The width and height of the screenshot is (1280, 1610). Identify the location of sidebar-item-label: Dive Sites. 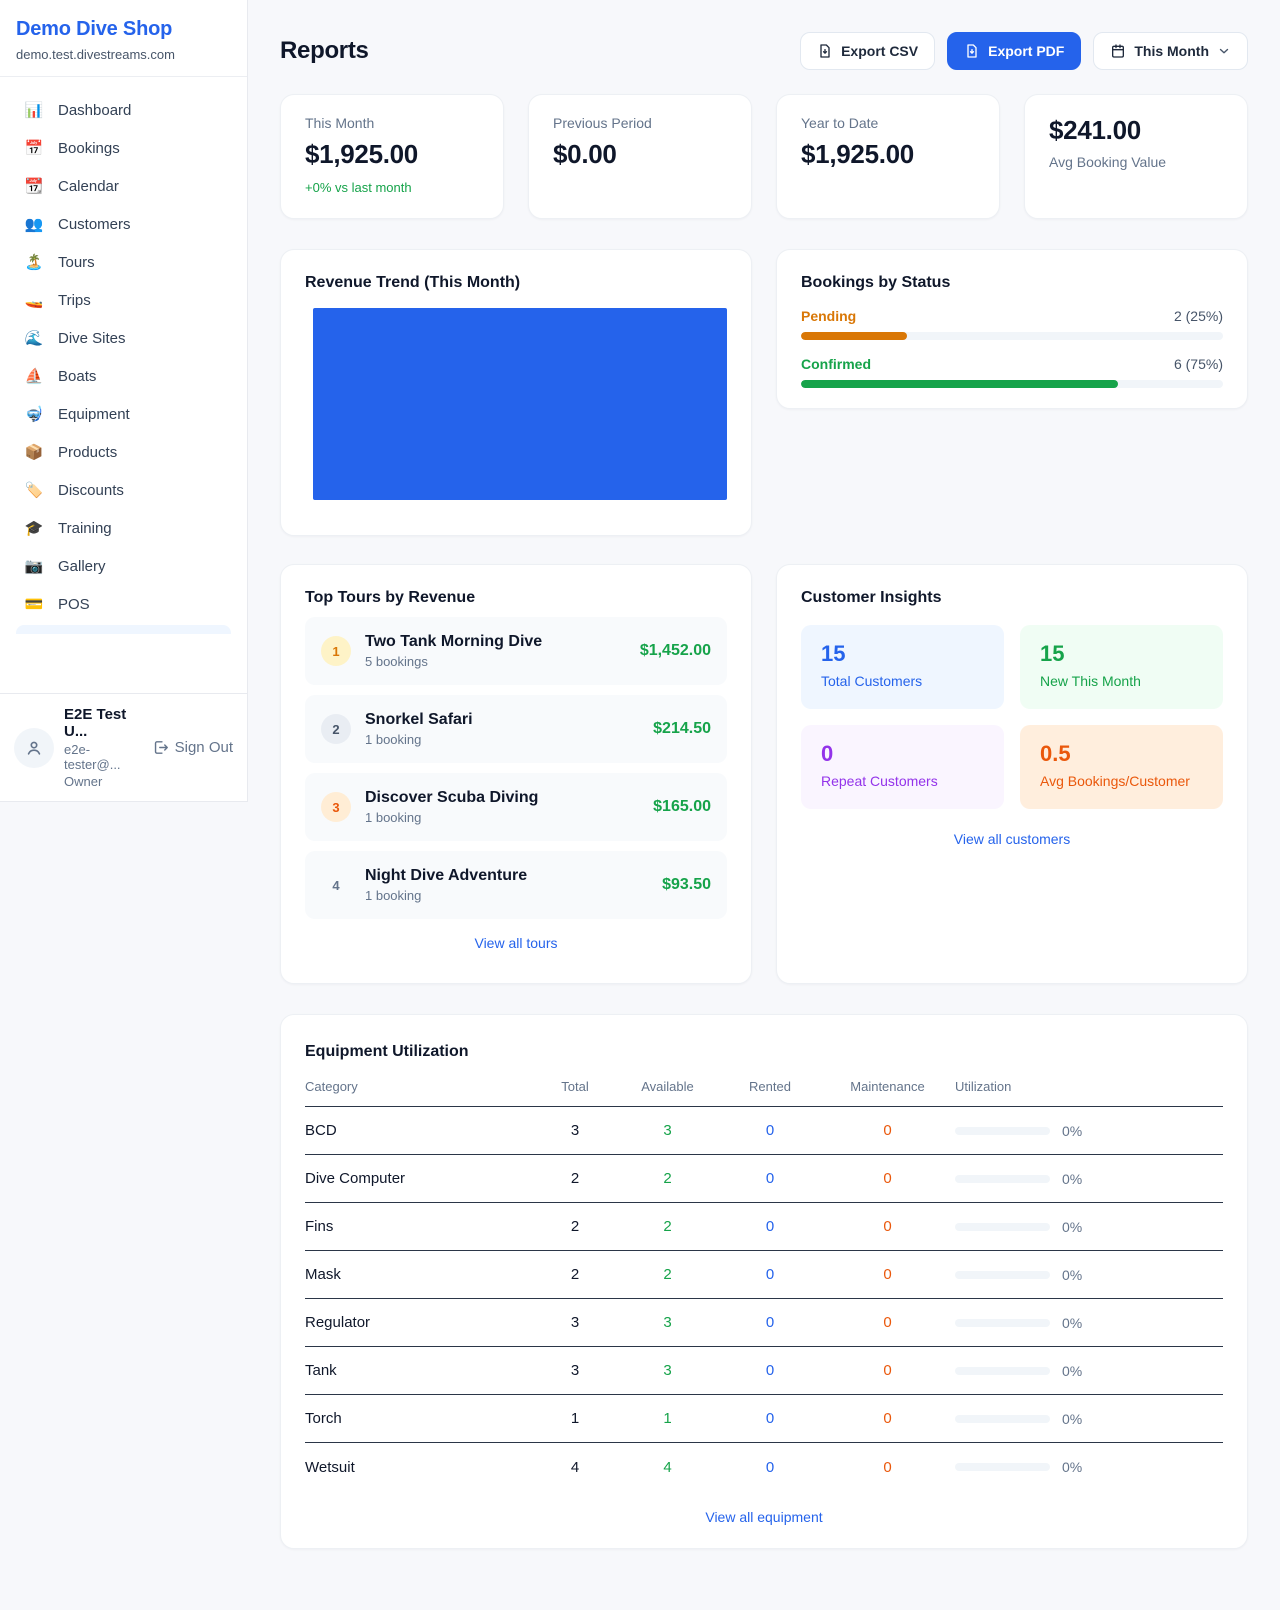
(92, 338).